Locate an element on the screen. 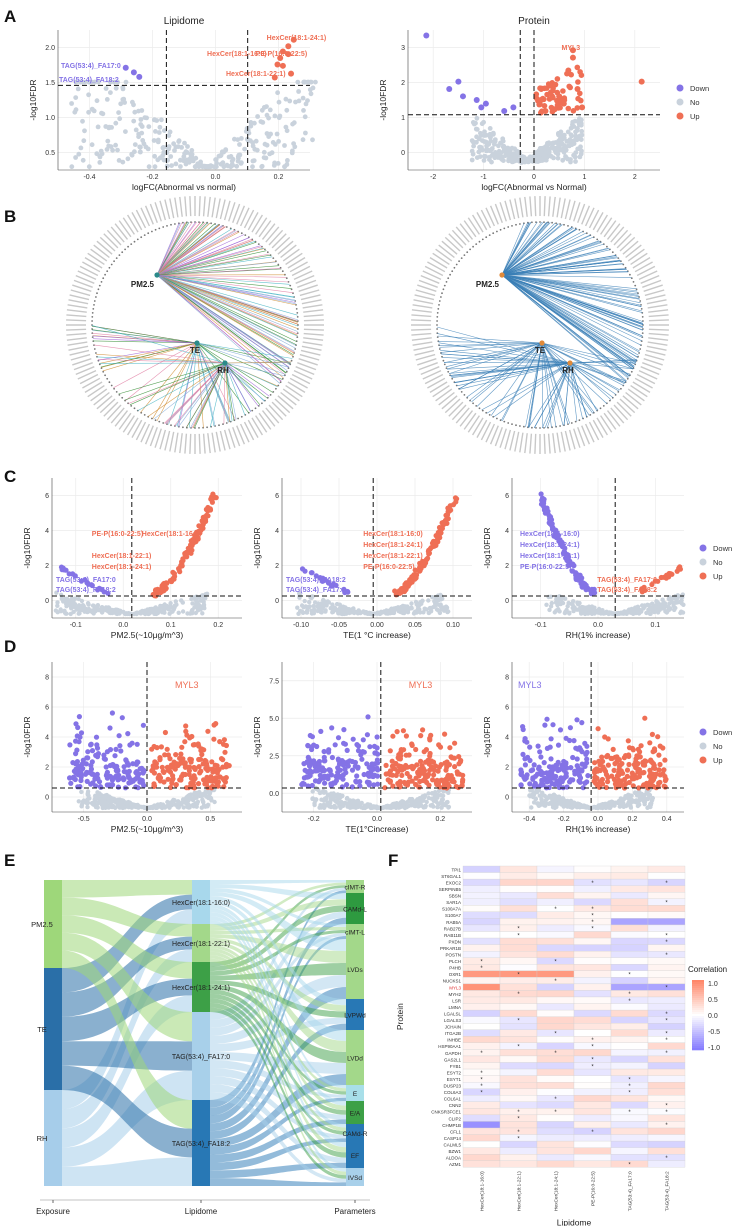 This screenshot has width=745, height=1226. legend-dot-down is located at coordinates (703, 548).